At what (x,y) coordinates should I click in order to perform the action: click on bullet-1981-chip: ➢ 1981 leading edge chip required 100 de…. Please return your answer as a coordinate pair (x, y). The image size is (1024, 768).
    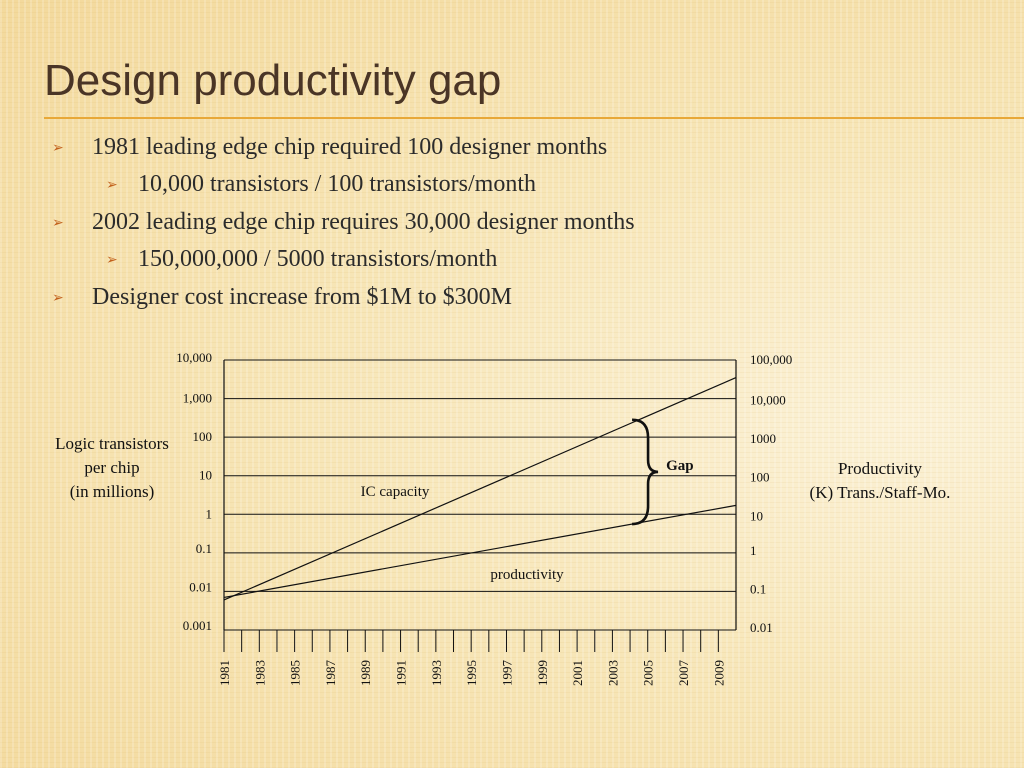
    Looking at the image, I should click on (330, 147).